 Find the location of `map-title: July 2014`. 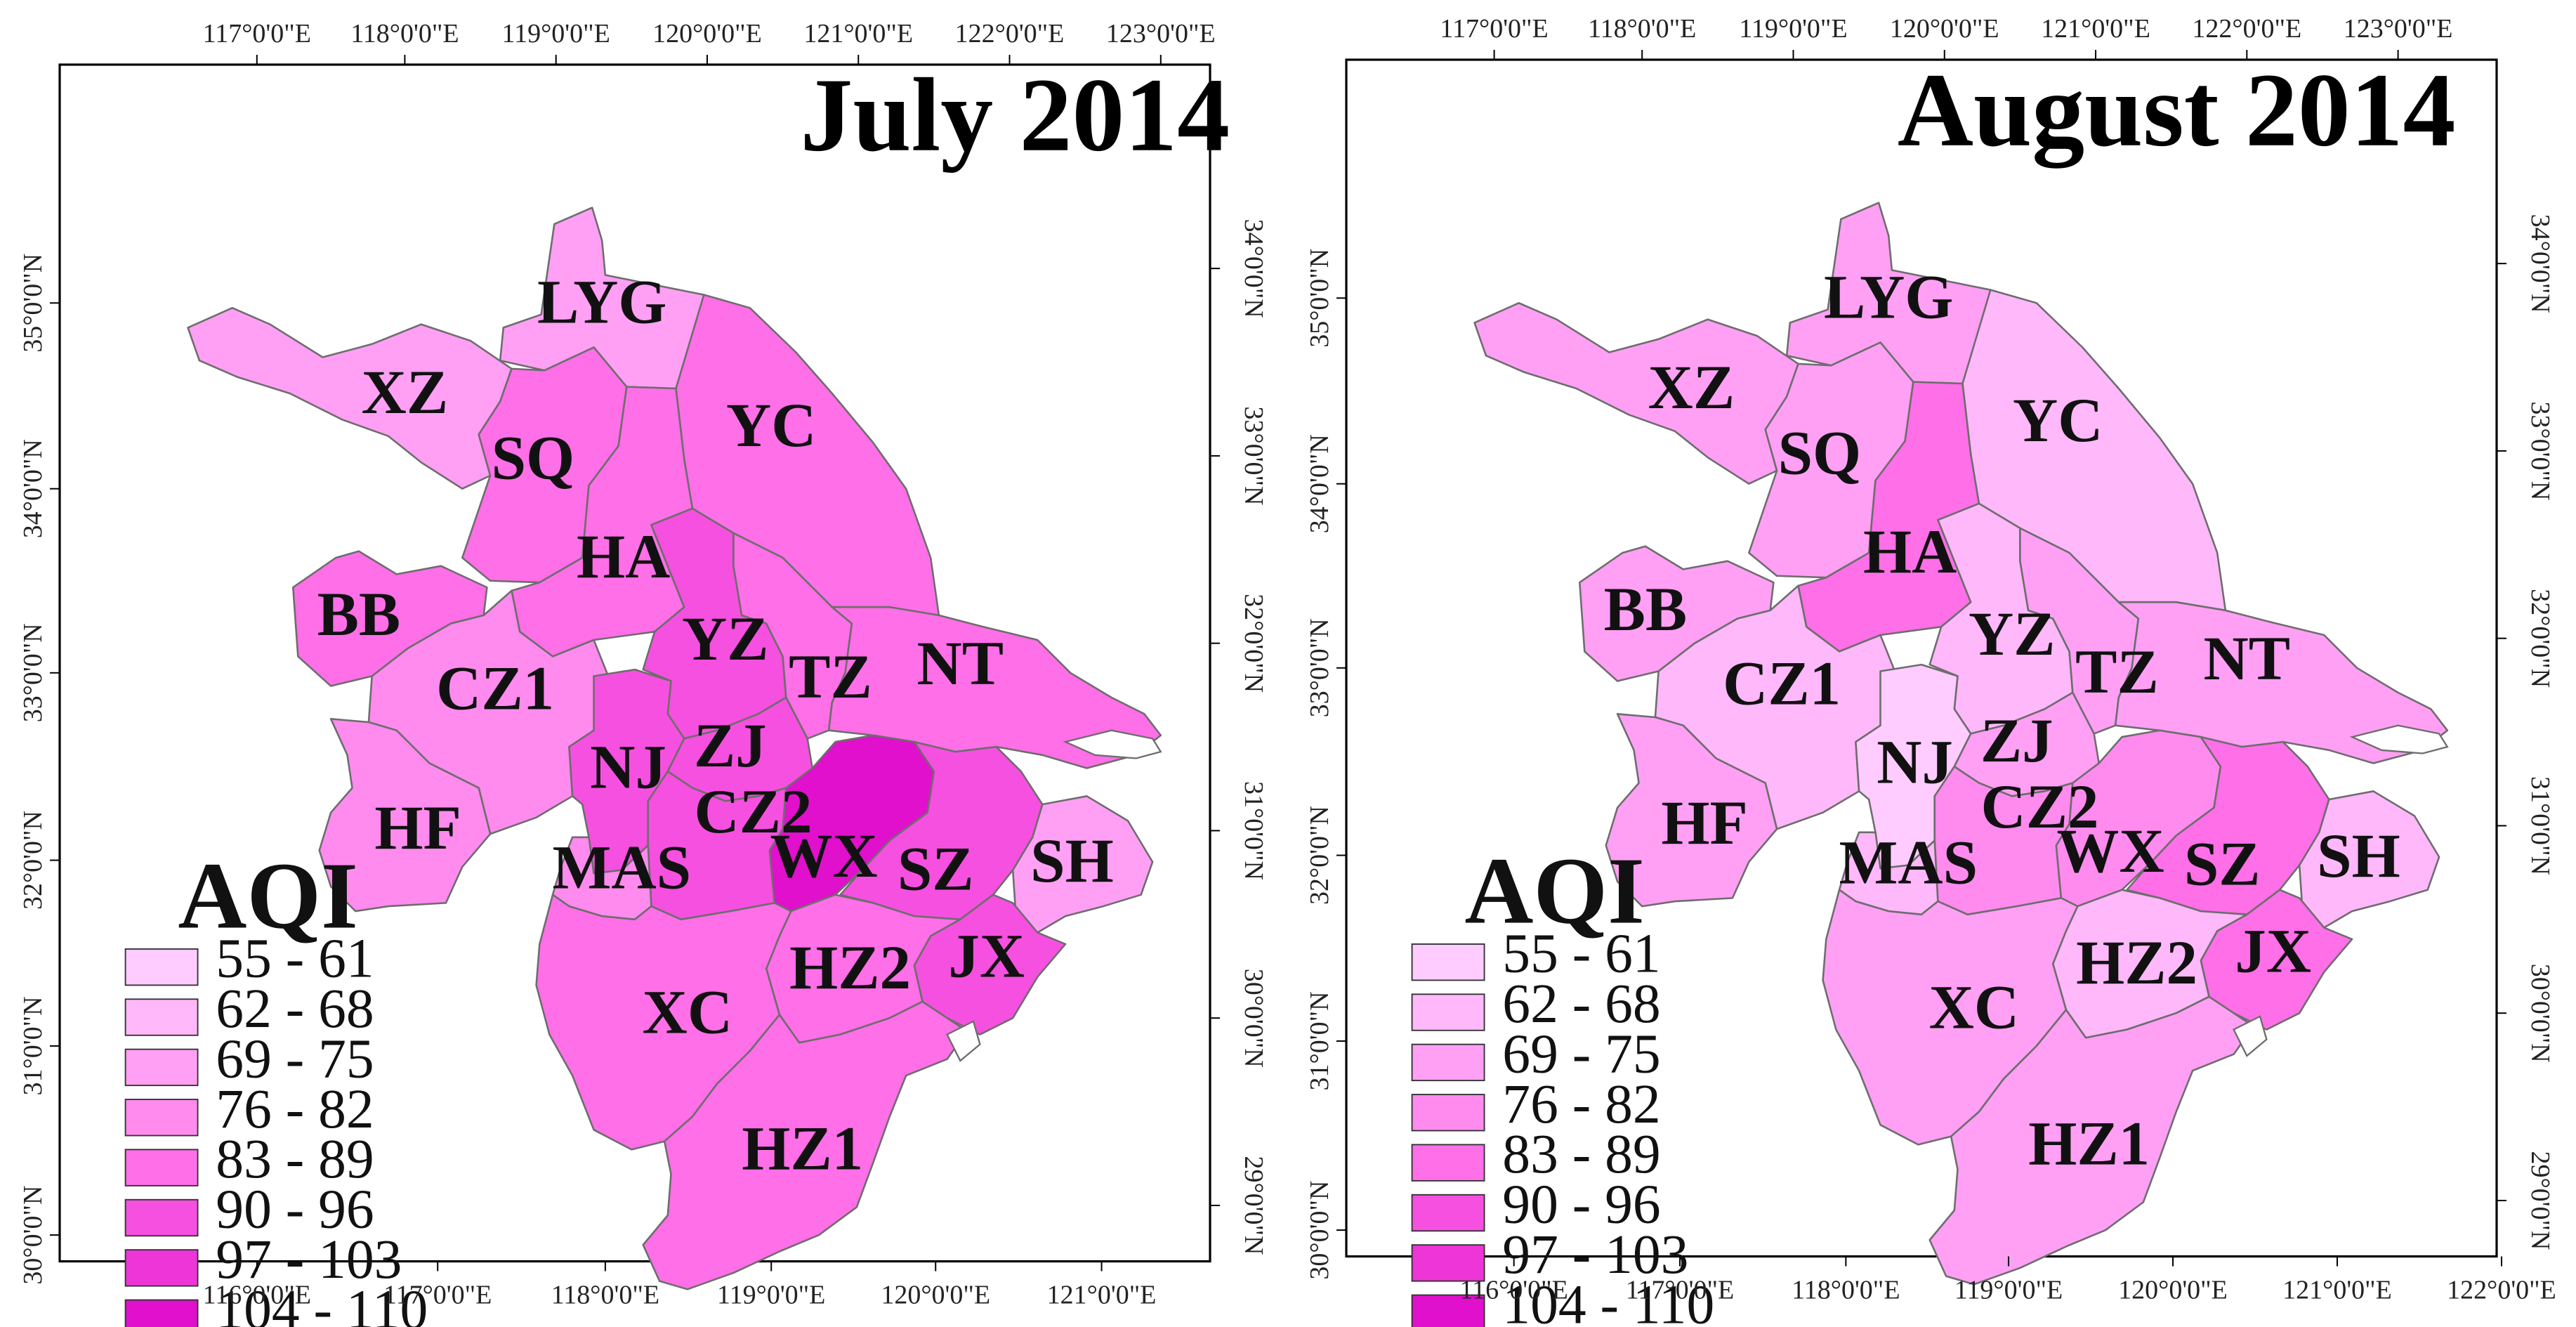

map-title: July 2014 is located at coordinates (1015, 116).